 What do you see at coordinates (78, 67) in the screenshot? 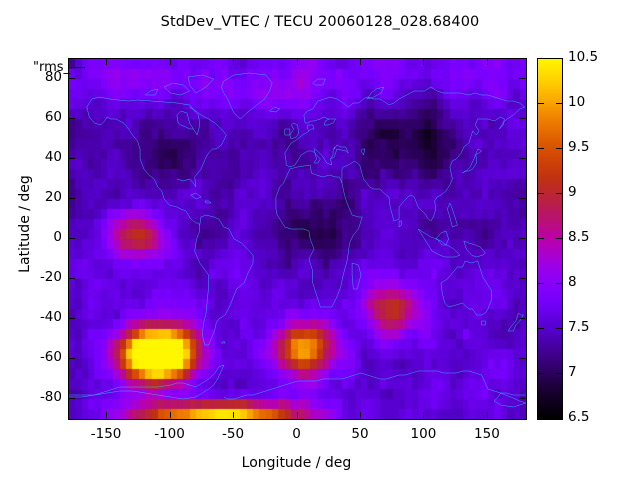
I see `plot-key-line` at bounding box center [78, 67].